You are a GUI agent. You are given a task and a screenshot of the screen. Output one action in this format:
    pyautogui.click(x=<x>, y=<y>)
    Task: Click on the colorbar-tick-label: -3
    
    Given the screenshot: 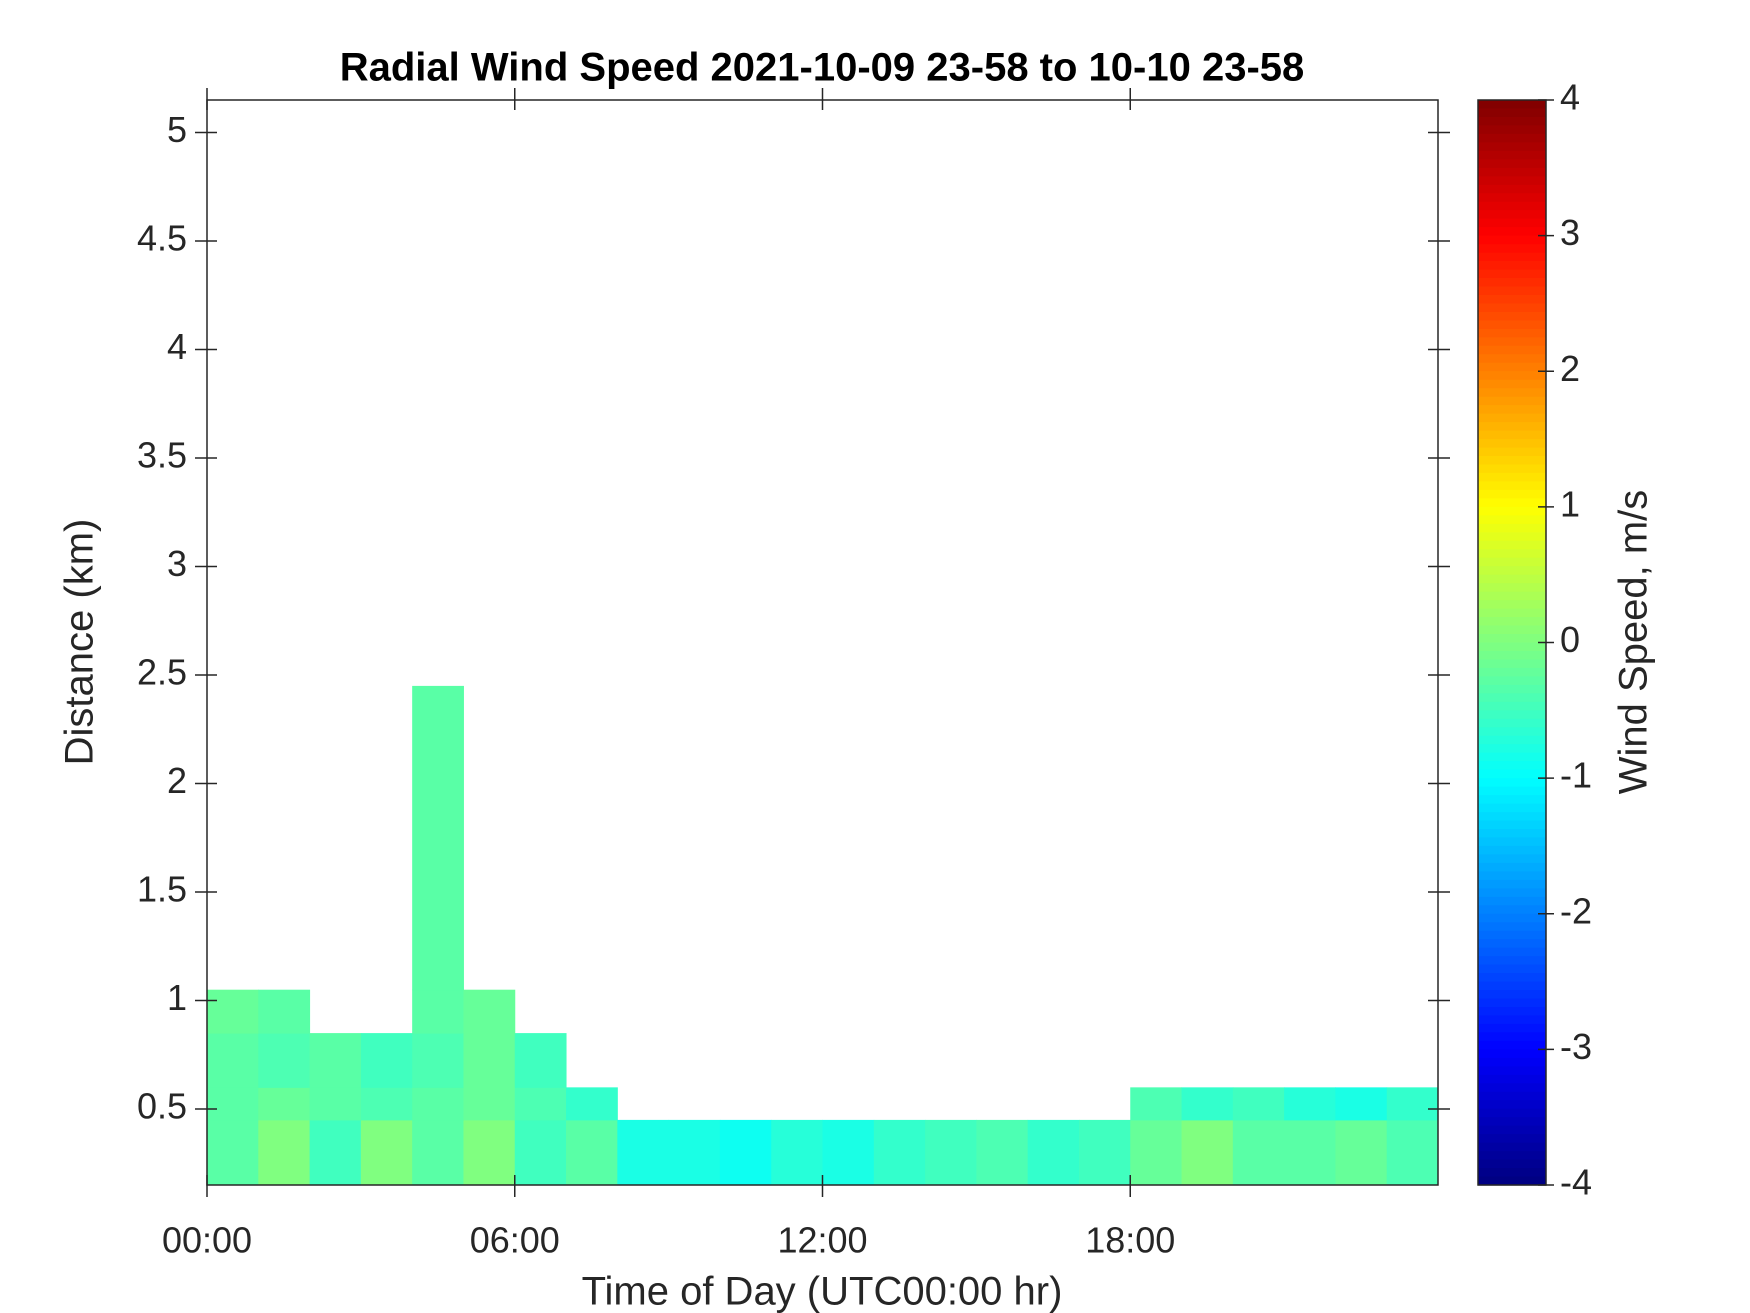 What is the action you would take?
    pyautogui.click(x=1576, y=1046)
    